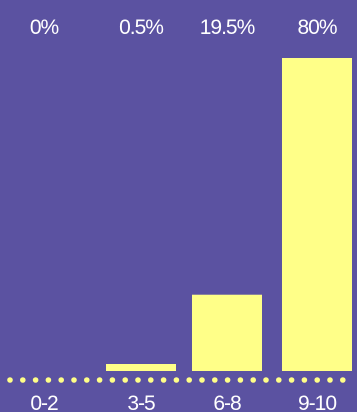 The image size is (357, 412). Describe the element at coordinates (184, 27) in the screenshot. I see `value-labels-group: 0% 0.5% 19.5% 80%` at that location.